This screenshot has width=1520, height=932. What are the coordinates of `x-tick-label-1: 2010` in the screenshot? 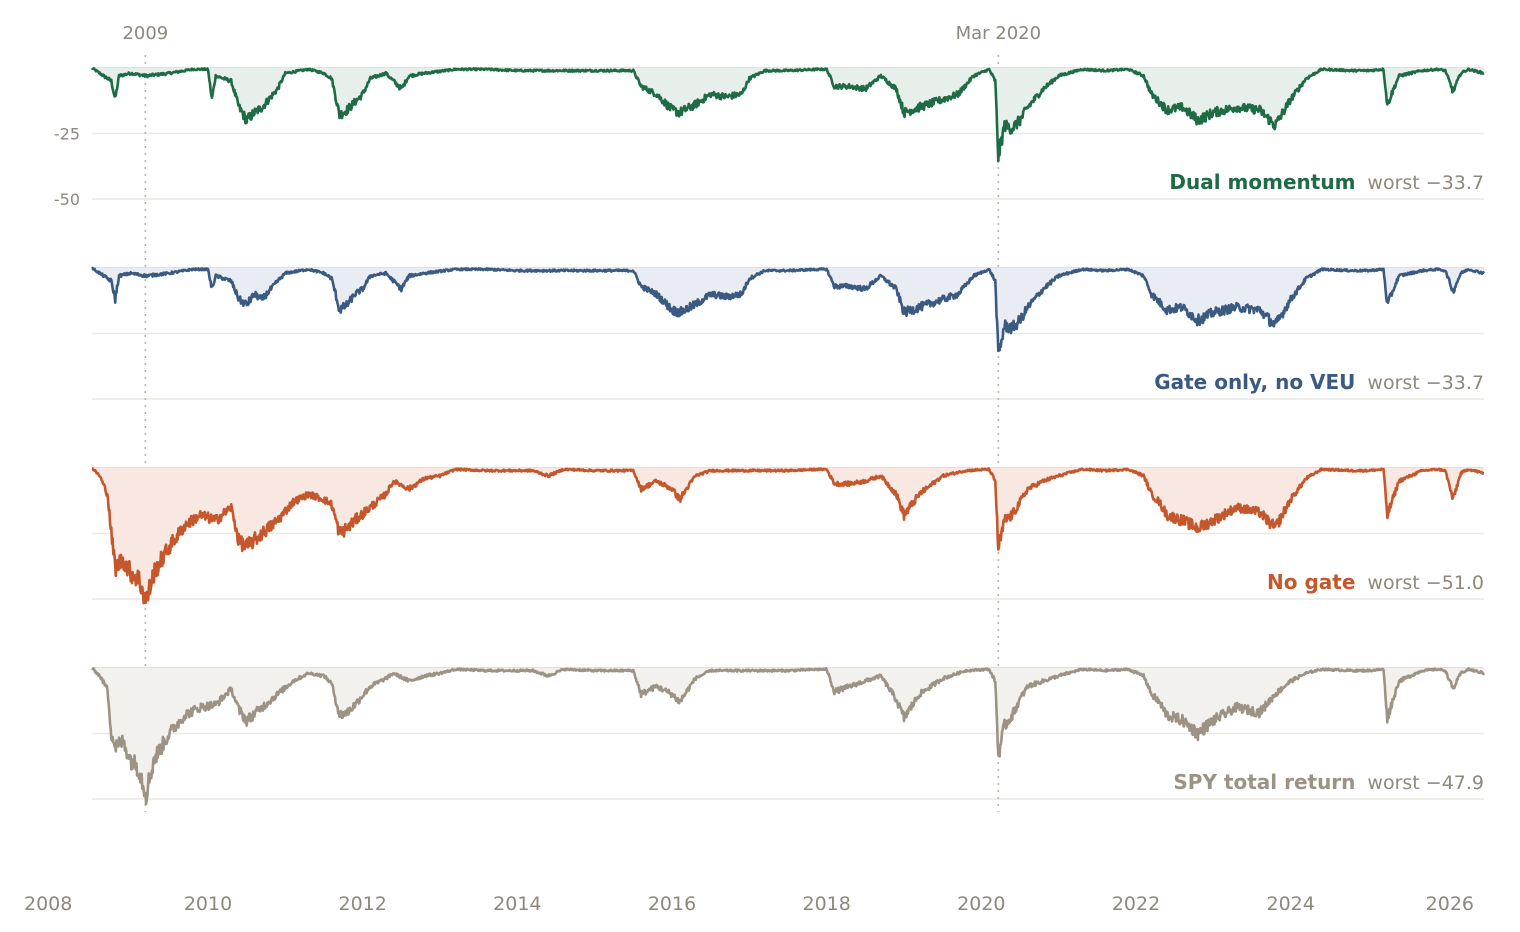 It's located at (208, 904).